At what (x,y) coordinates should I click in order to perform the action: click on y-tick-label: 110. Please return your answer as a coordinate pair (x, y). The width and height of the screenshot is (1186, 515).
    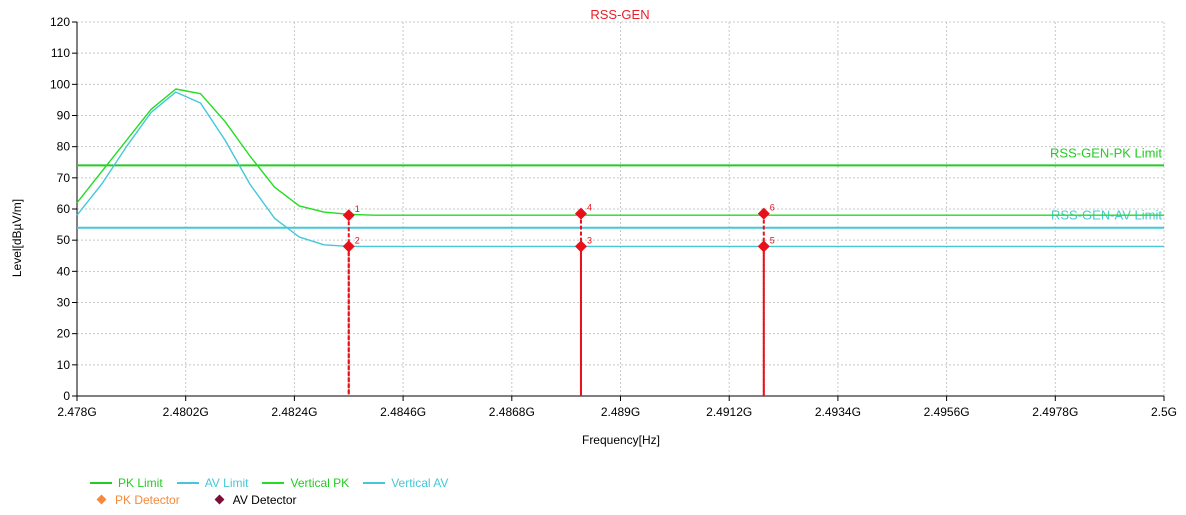
    Looking at the image, I should click on (60, 53).